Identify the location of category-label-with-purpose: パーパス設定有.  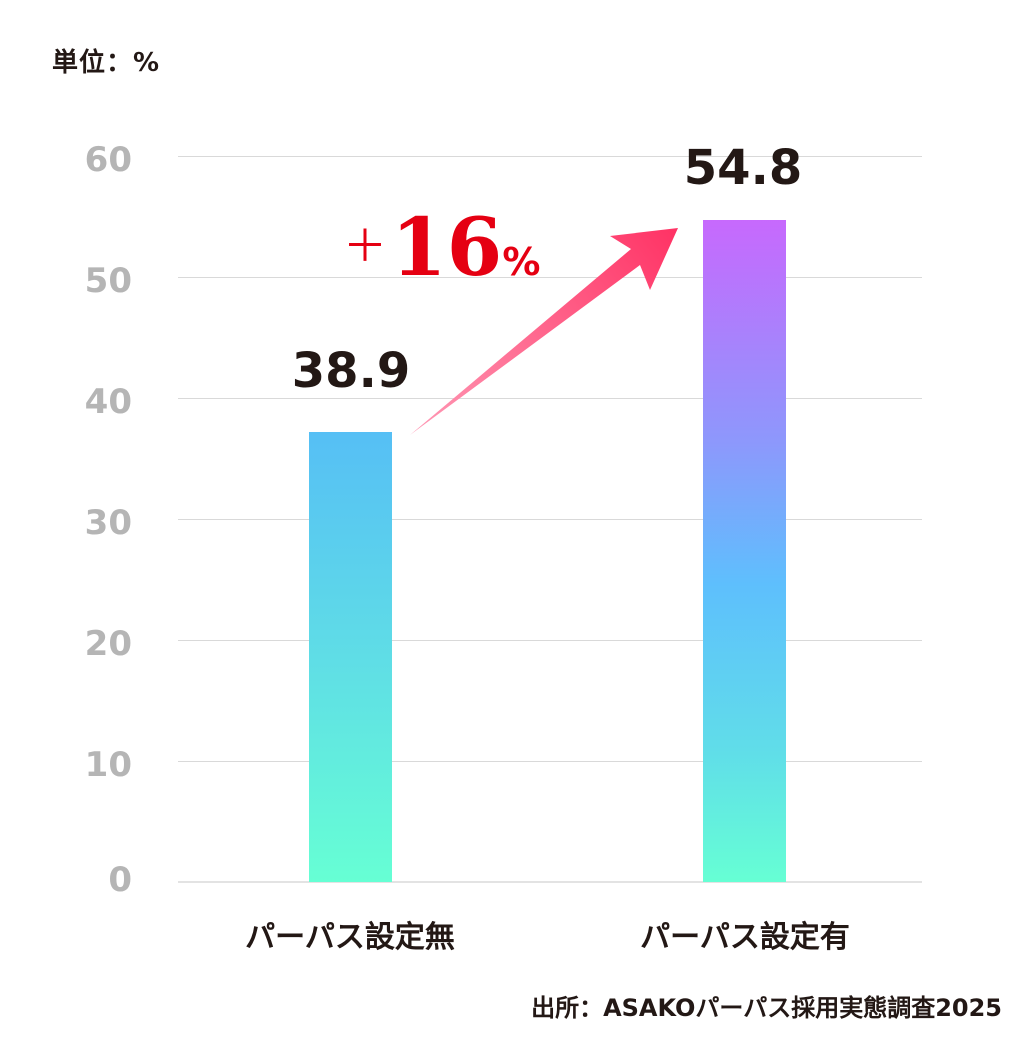
(745, 937).